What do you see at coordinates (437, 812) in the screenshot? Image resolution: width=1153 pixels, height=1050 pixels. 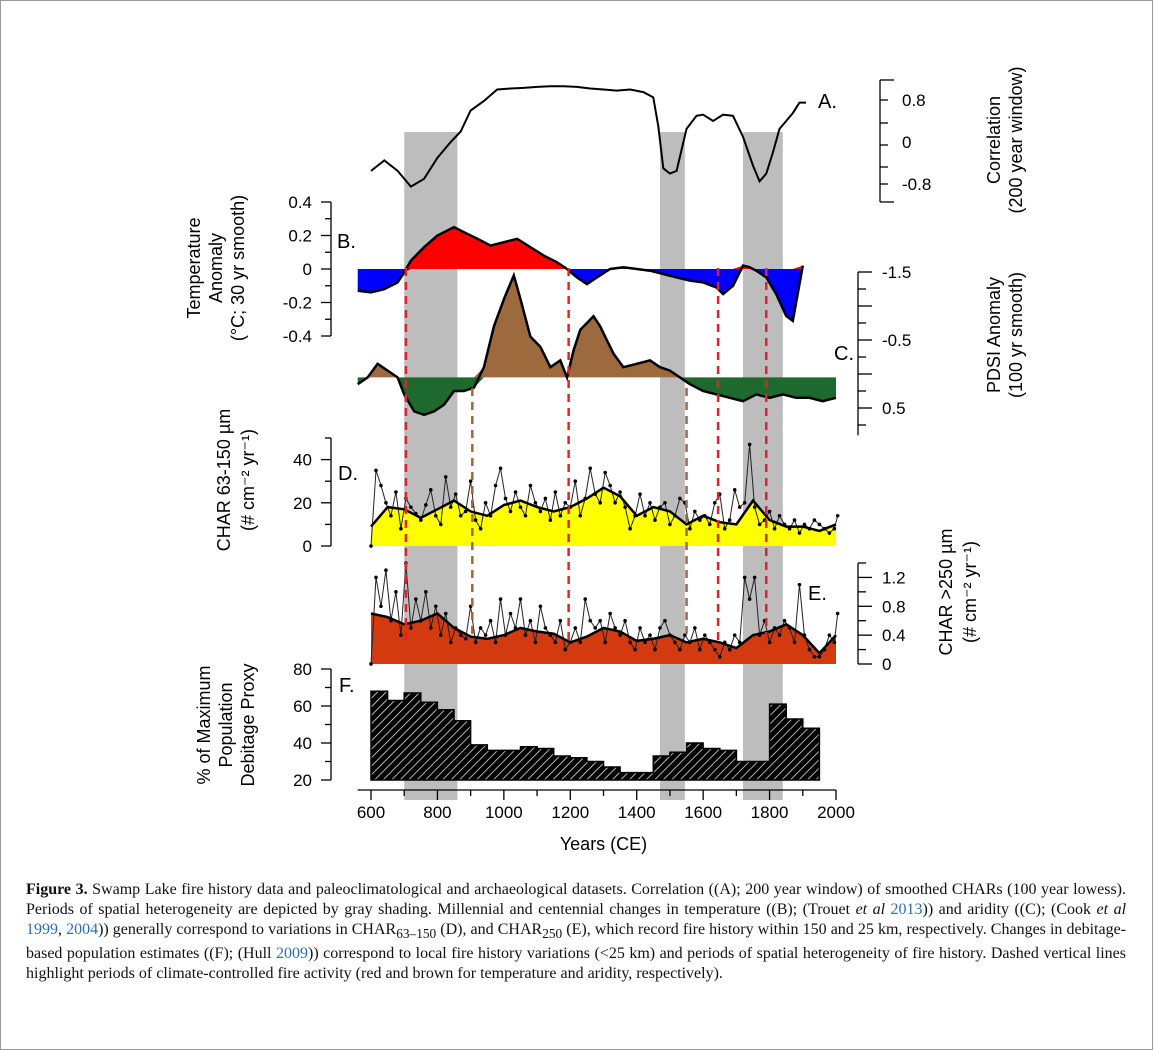 I see `x-tick-label: 800` at bounding box center [437, 812].